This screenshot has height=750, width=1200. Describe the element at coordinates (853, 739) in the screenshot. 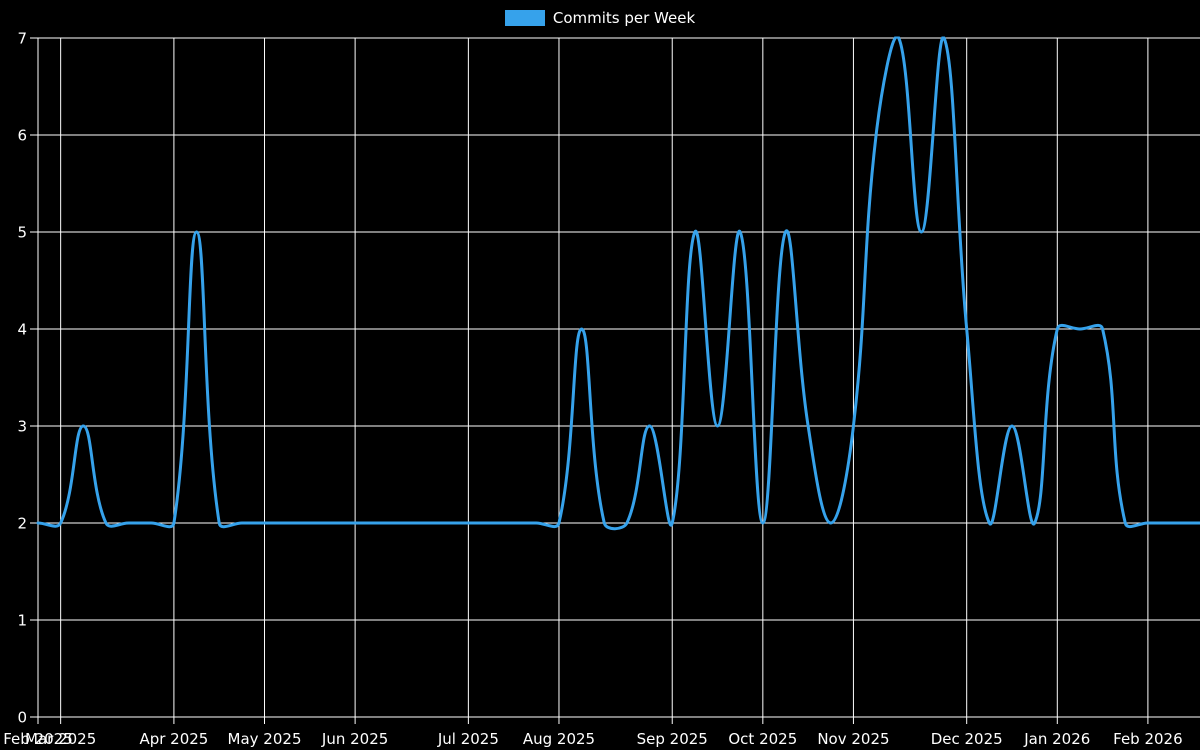

I see `x-tick-label: Nov 2025` at that location.